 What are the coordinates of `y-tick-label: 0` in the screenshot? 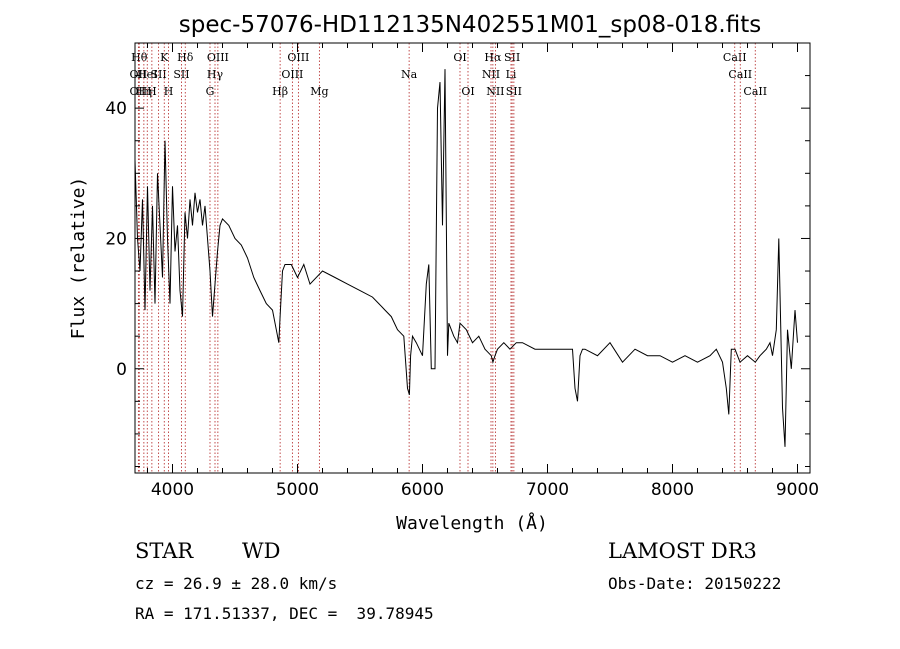 It's located at (121, 370).